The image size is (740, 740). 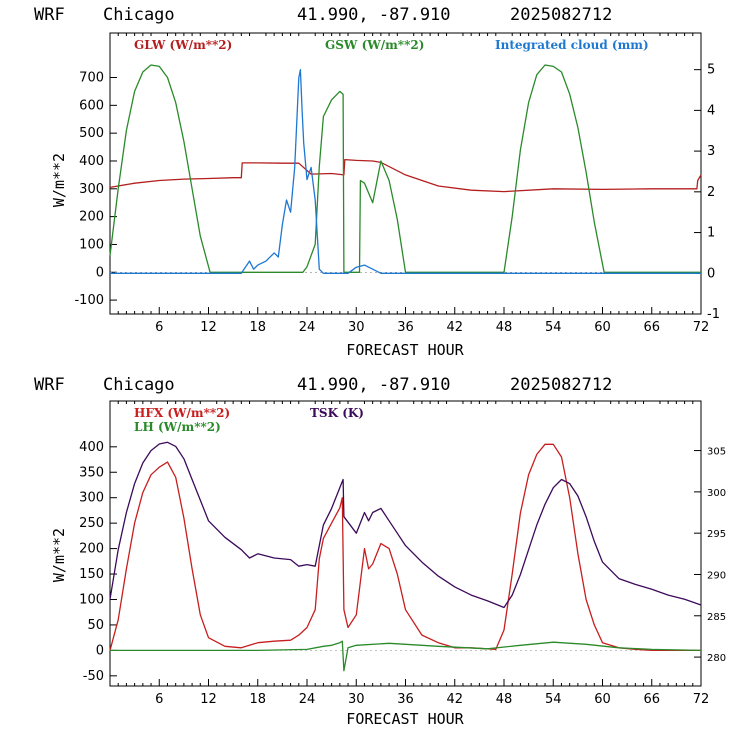 What do you see at coordinates (159, 327) in the screenshot?
I see `panel1-x-tick-label: 6` at bounding box center [159, 327].